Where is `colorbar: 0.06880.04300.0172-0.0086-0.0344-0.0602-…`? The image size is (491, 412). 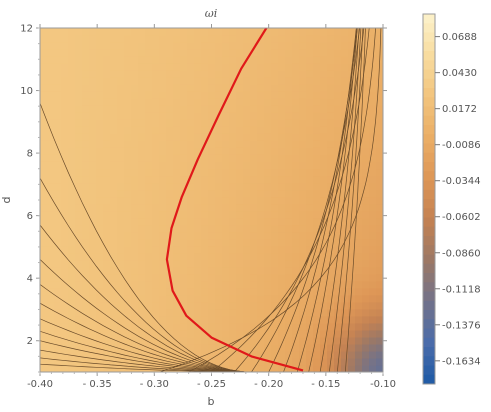
colorbar: 0.06880.04300.0172-0.0086-0.0344-0.0602-… is located at coordinates (451, 199).